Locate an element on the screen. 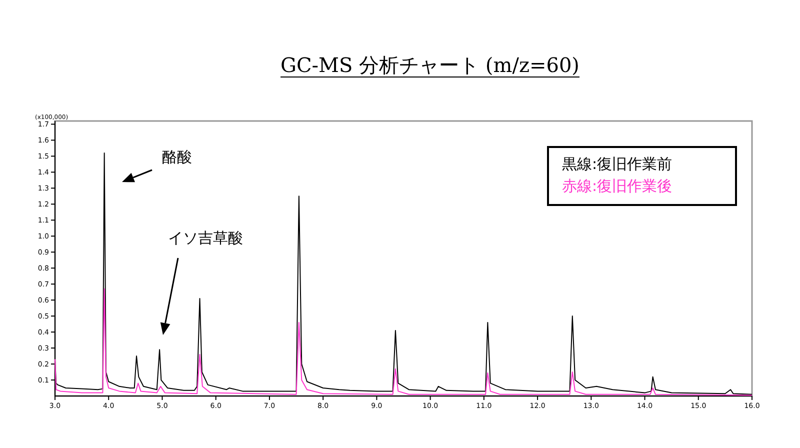 This screenshot has height=448, width=800. annotation: イソ吉草酸 is located at coordinates (205, 238).